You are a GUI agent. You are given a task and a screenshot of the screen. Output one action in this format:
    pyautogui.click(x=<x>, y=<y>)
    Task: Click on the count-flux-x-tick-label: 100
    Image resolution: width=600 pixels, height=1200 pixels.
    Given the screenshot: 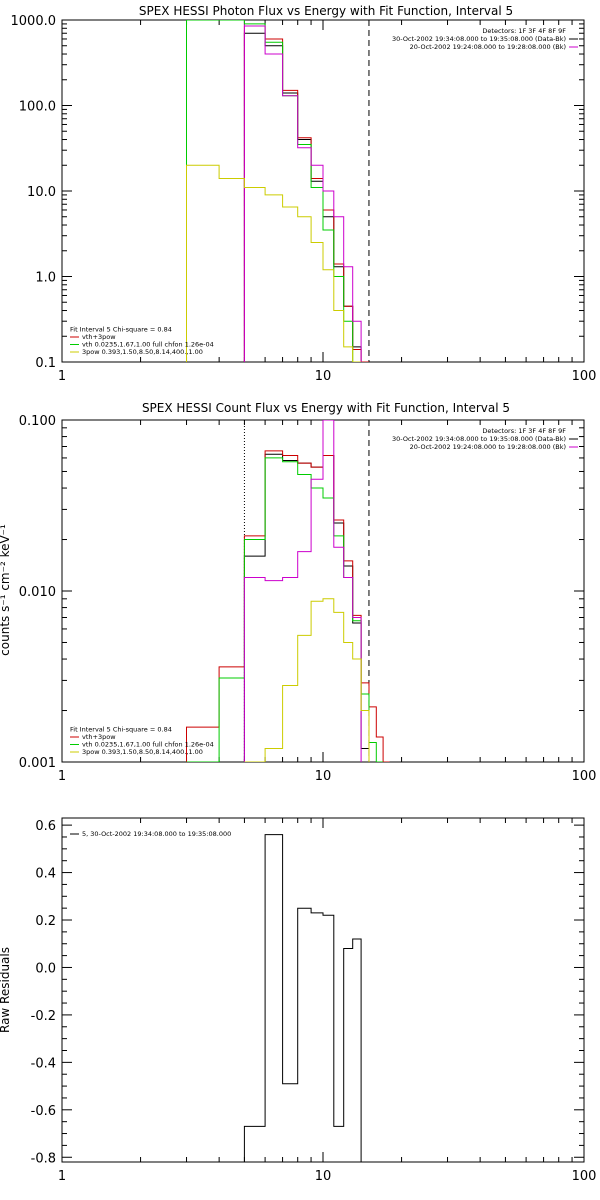 What is the action you would take?
    pyautogui.click(x=584, y=776)
    